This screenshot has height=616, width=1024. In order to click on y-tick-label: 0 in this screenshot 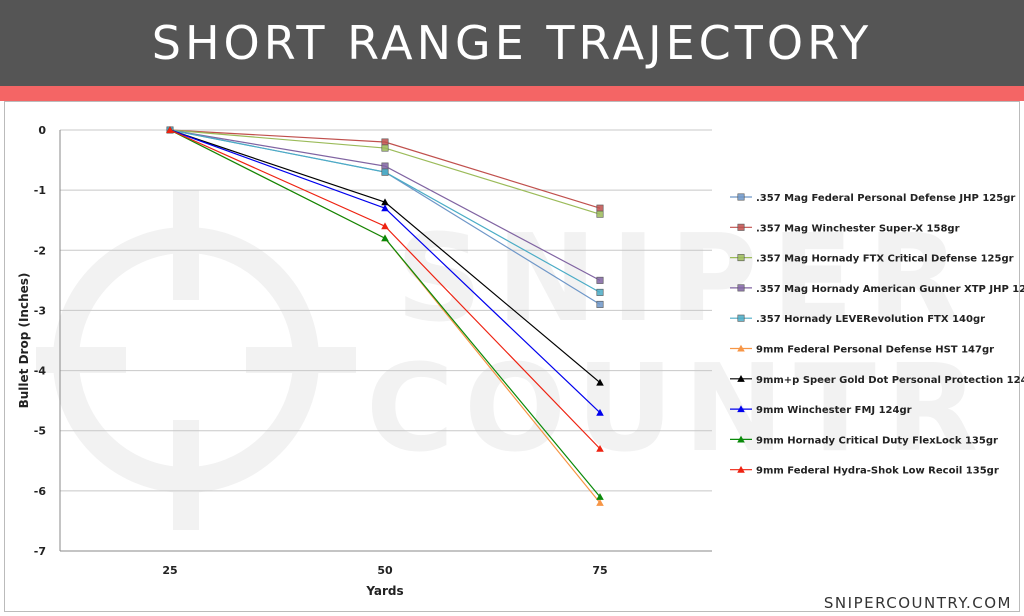, I will do `click(42, 130)`.